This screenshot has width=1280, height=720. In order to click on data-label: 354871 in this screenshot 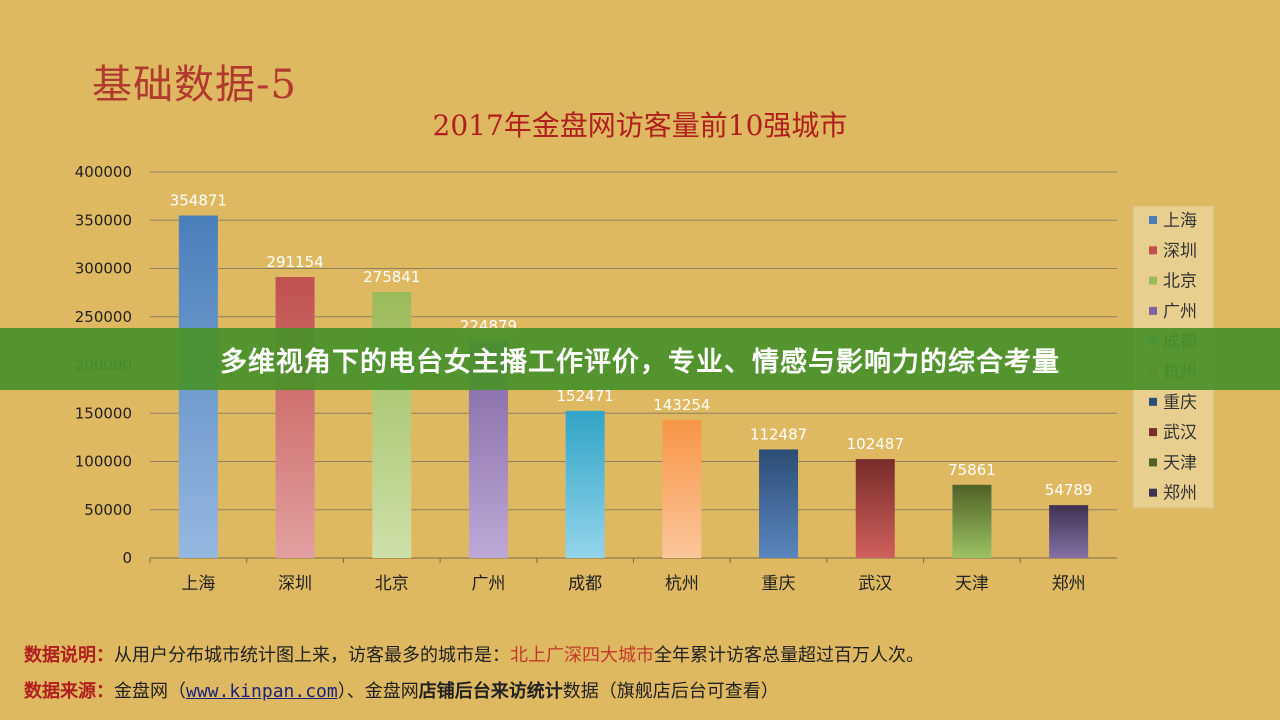, I will do `click(198, 201)`.